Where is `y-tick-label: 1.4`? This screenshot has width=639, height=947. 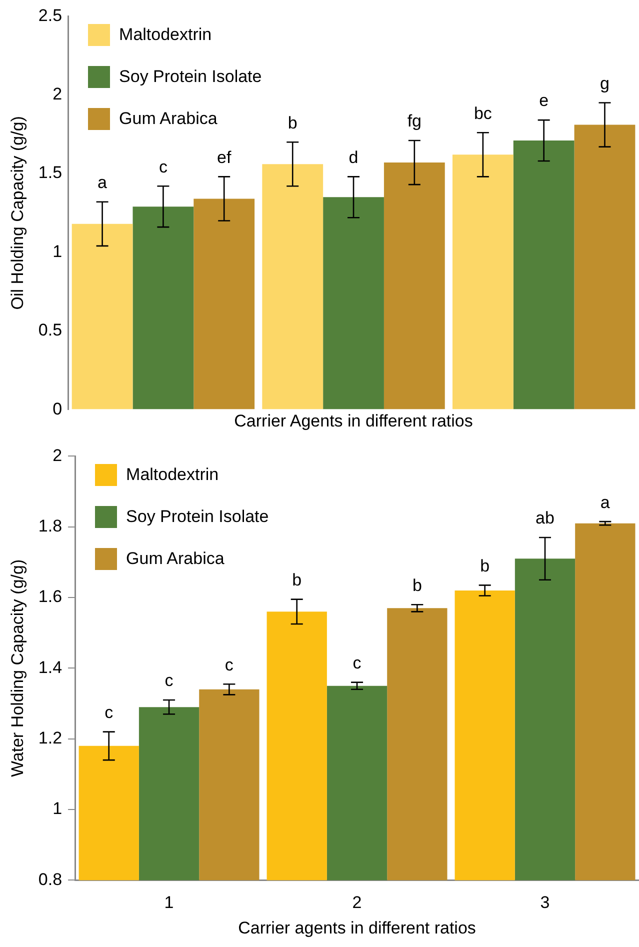 y-tick-label: 1.4 is located at coordinates (50, 667).